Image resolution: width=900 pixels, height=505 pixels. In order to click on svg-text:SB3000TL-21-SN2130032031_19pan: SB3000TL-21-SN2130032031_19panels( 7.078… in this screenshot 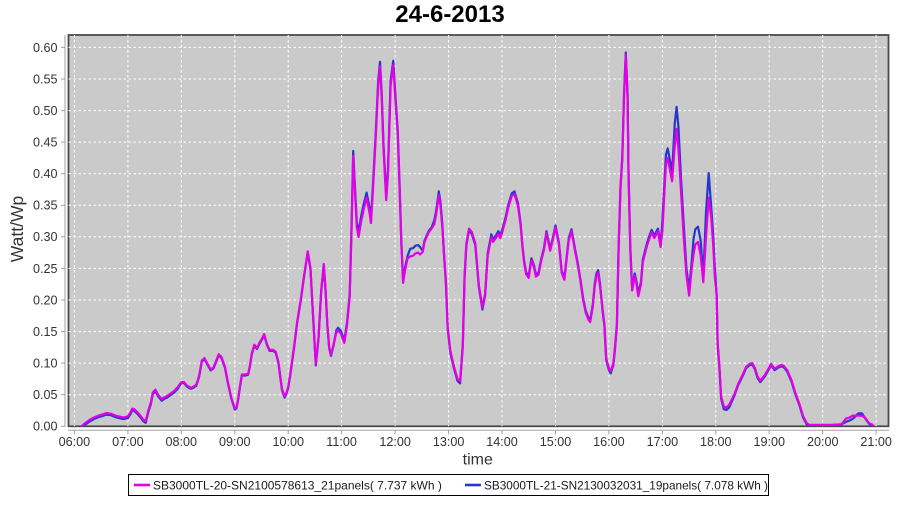, I will do `click(626, 485)`.